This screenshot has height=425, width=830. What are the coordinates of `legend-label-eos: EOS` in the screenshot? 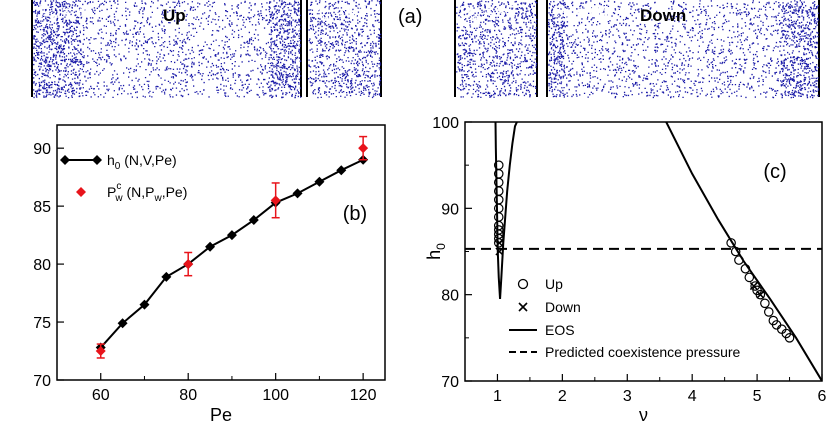 It's located at (560, 330).